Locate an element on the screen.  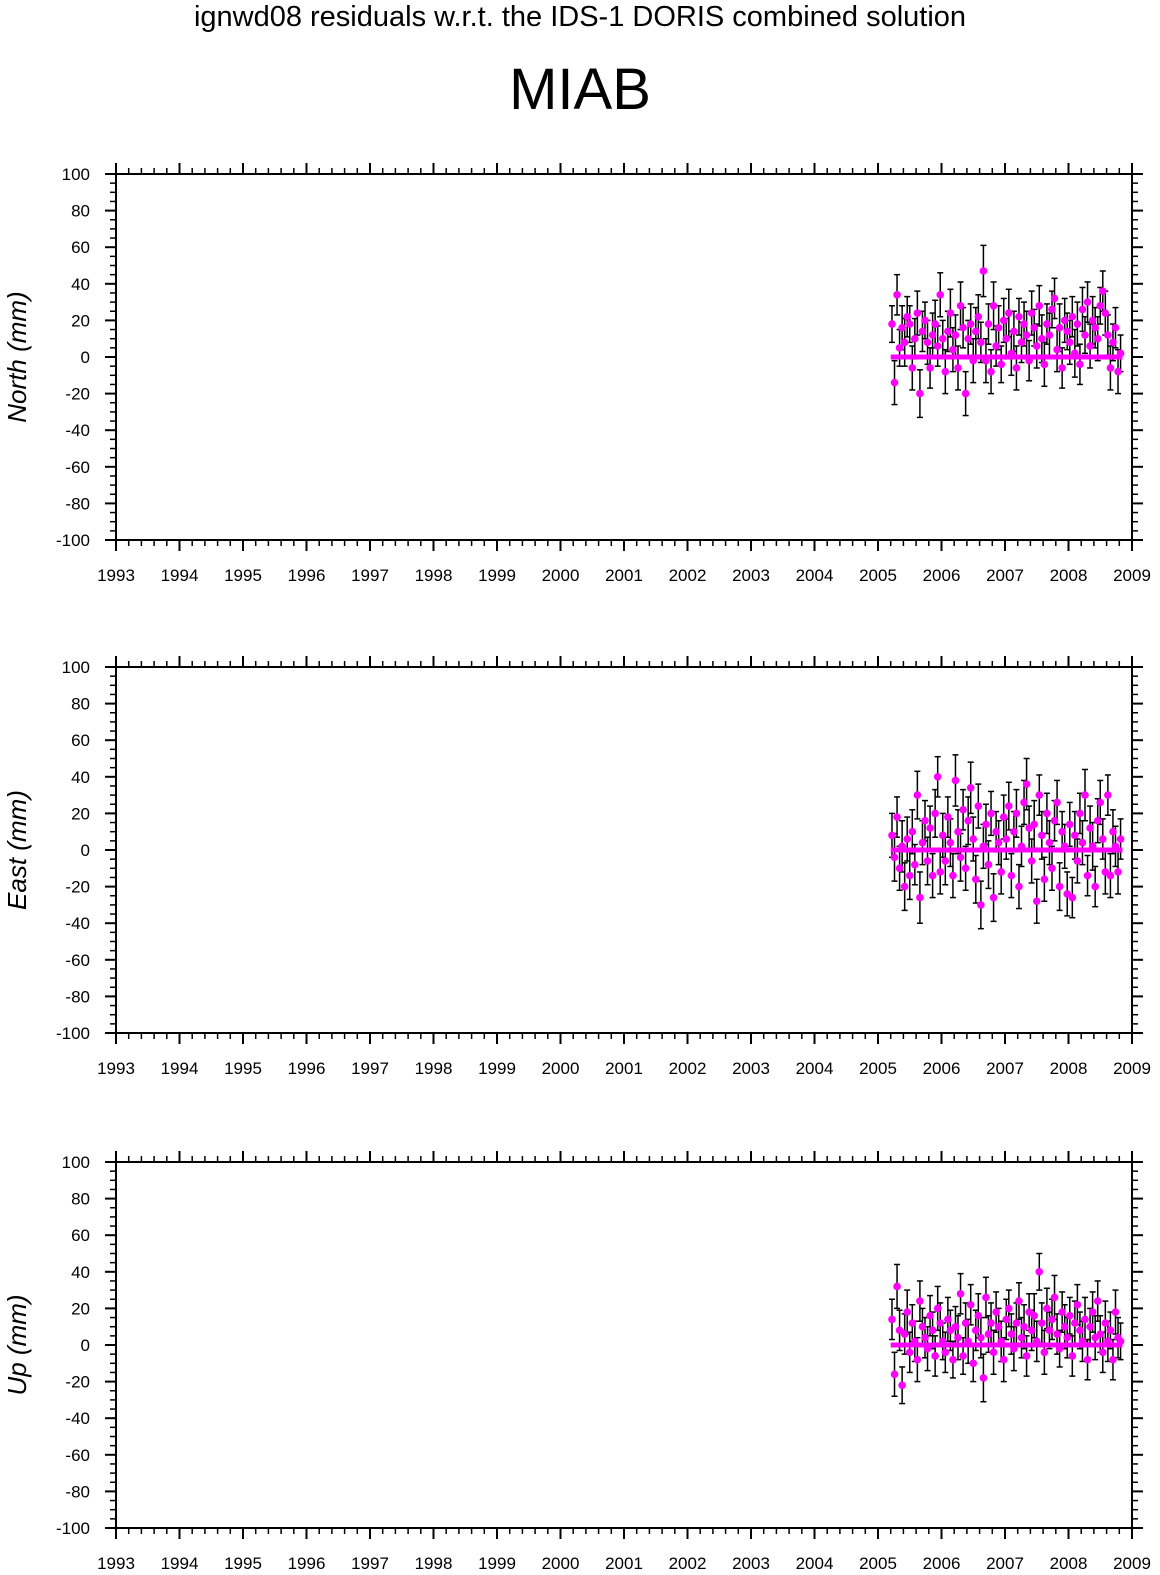
x-tick-label: 2006 is located at coordinates (942, 1068).